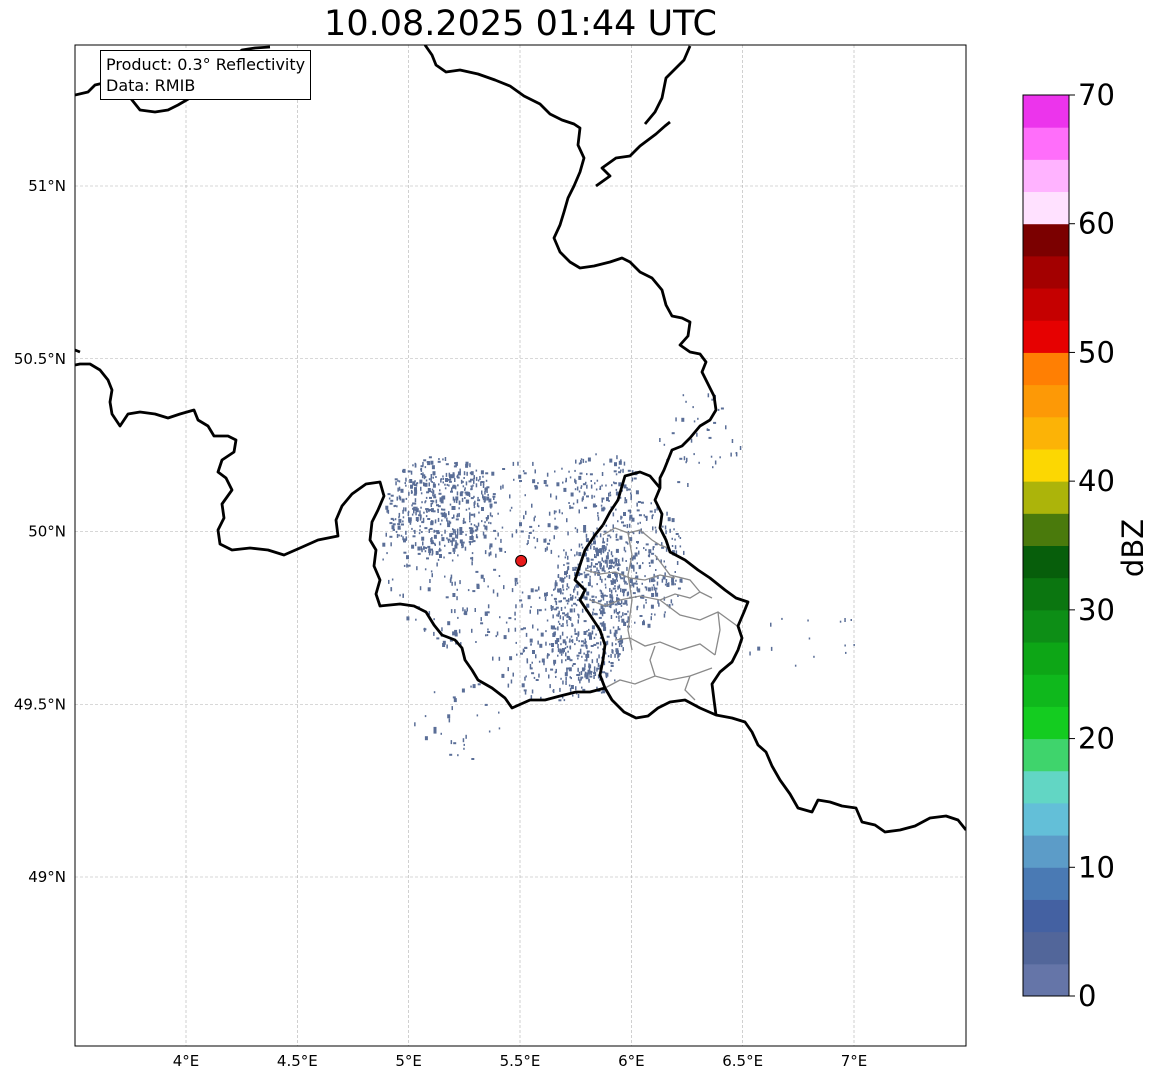 The height and width of the screenshot is (1081, 1157). Describe the element at coordinates (1046, 755) in the screenshot. I see `colorbar-bin` at that location.